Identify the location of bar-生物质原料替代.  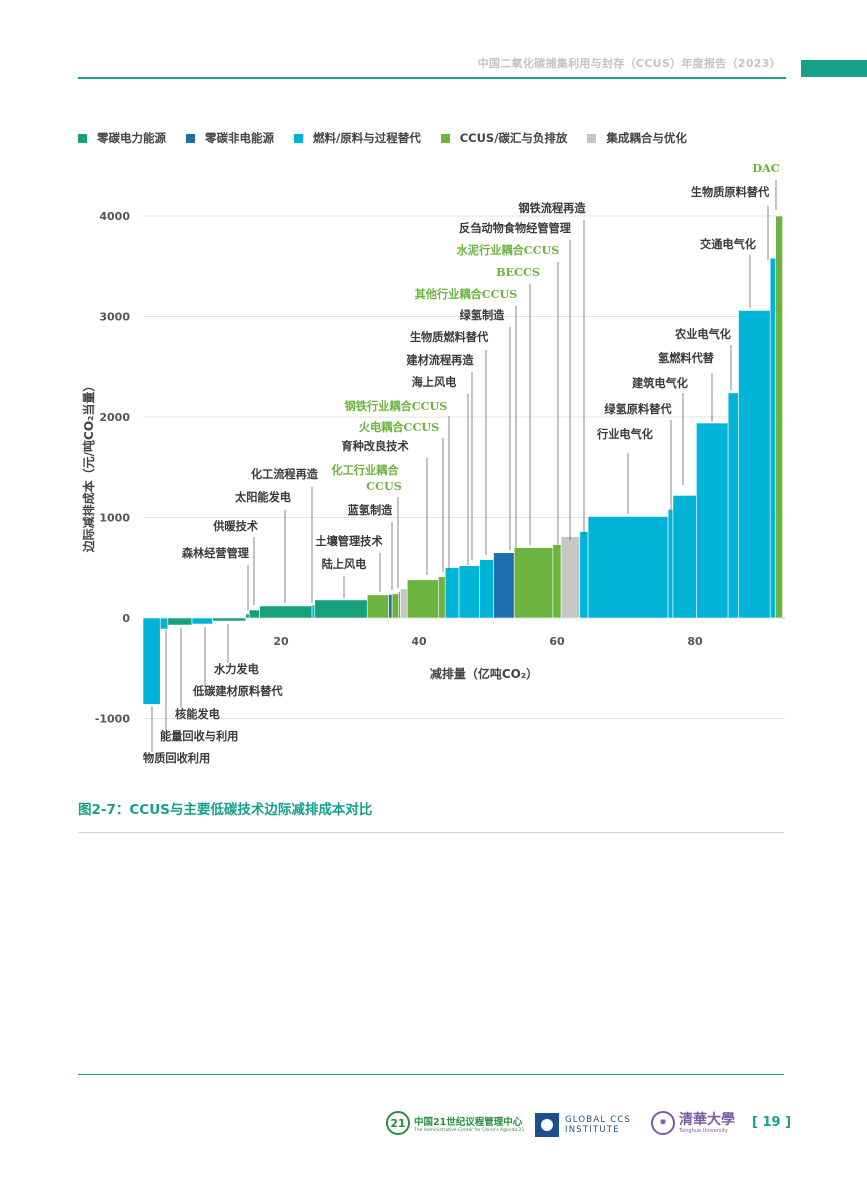
(773, 438).